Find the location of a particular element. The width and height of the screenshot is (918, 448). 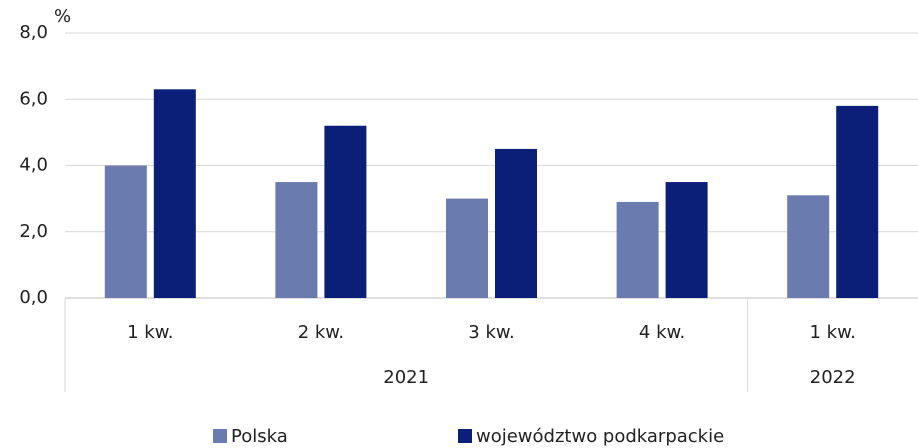

y-axis-unit: % is located at coordinates (62, 16).